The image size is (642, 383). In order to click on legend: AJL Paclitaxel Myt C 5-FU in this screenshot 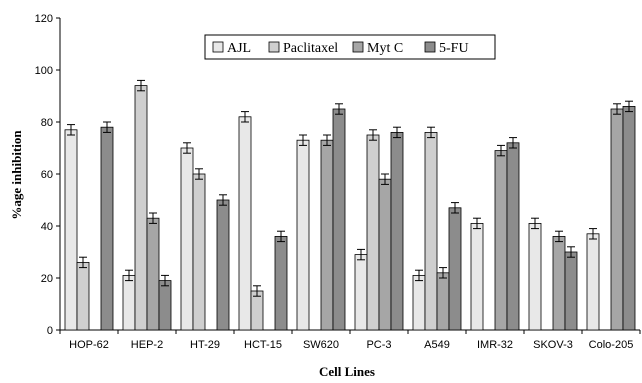, I will do `click(350, 47)`.